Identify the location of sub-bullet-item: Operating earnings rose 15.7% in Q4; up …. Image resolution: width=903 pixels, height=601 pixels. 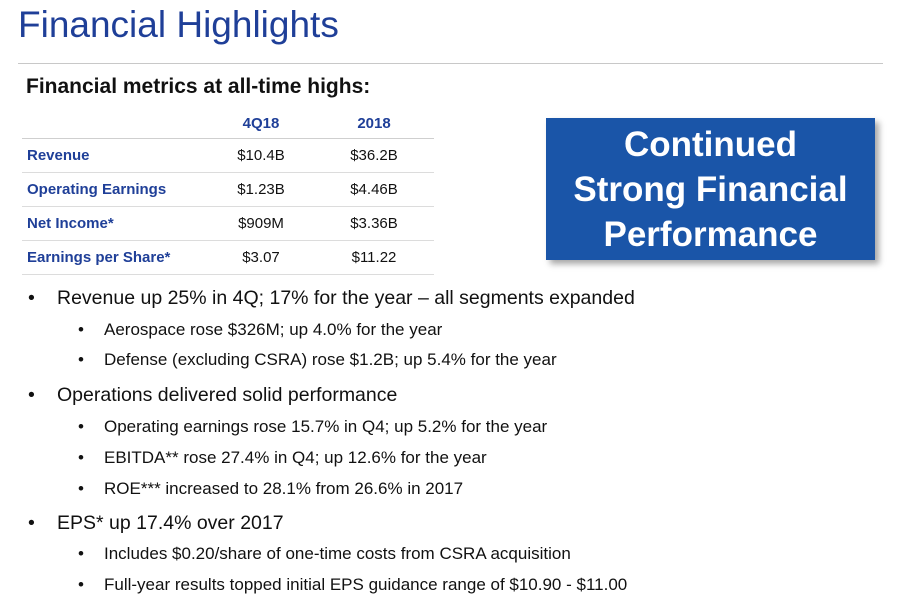
(326, 426).